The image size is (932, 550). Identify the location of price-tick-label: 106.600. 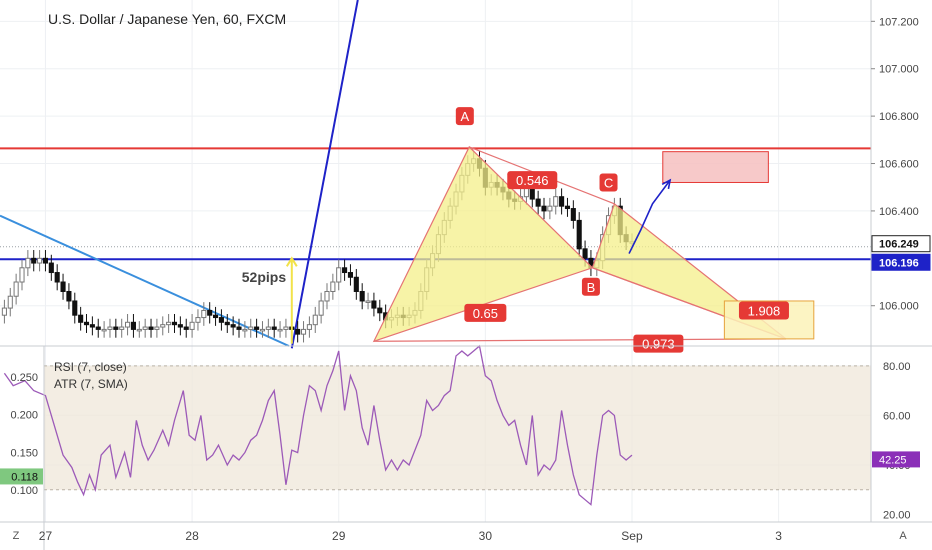
(899, 165).